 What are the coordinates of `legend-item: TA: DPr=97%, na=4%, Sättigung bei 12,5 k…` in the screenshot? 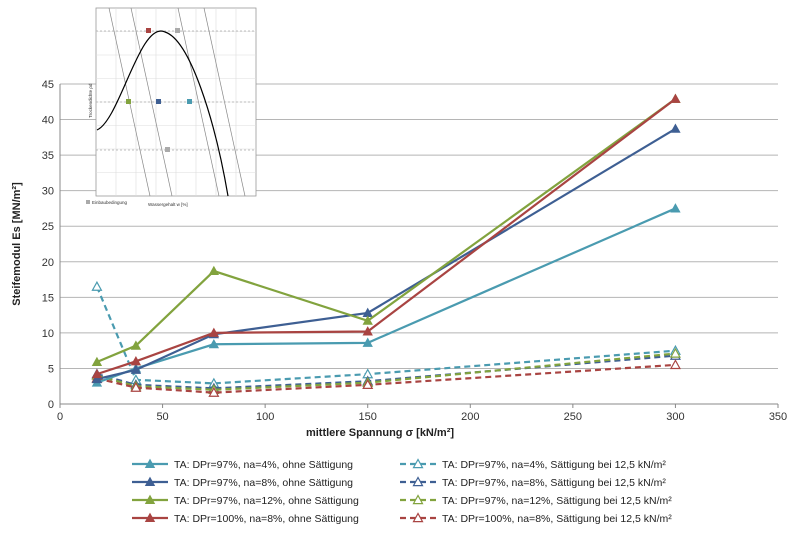 It's located at (533, 464).